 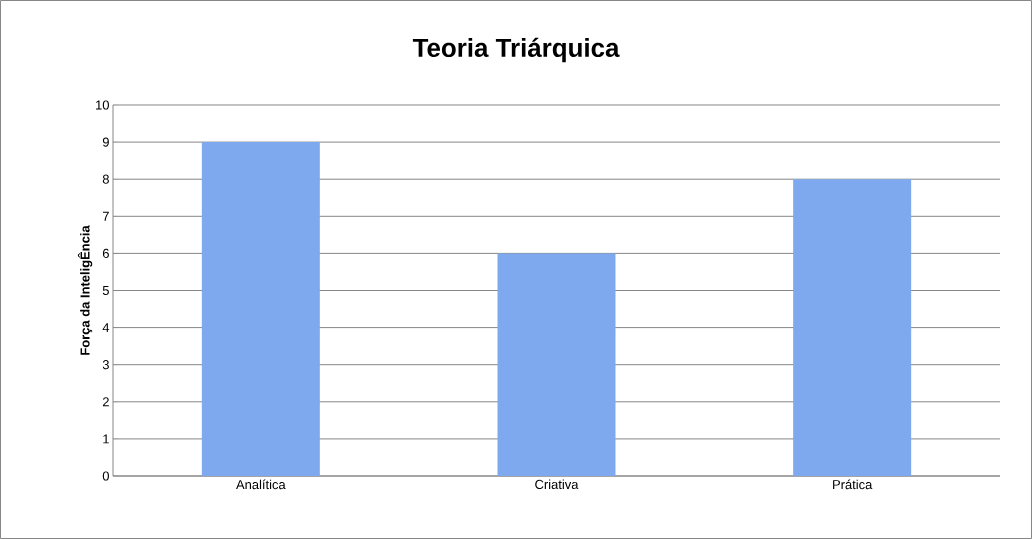 What do you see at coordinates (105, 142) in the screenshot?
I see `y-tick-label: 9` at bounding box center [105, 142].